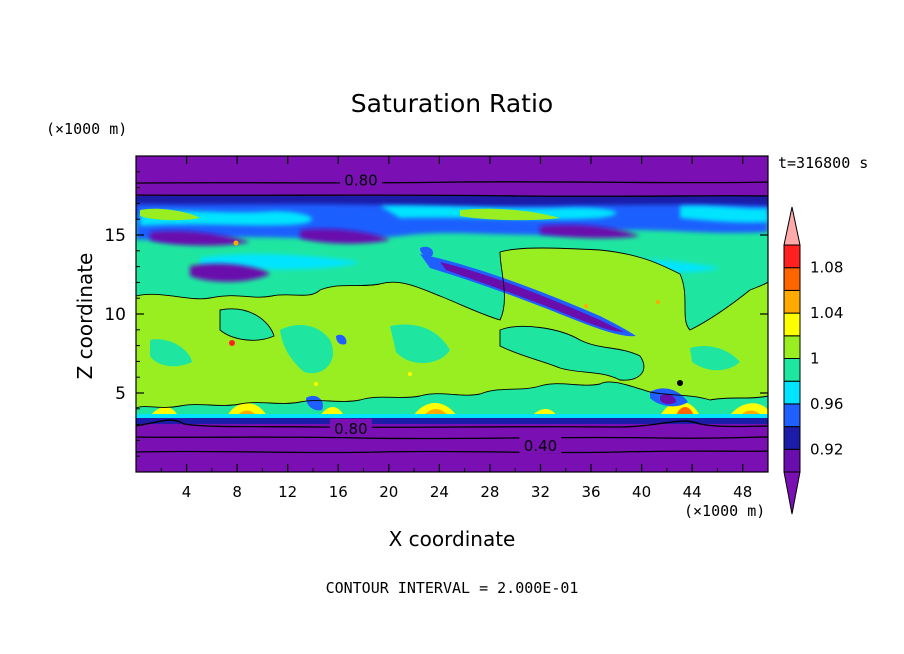 The width and height of the screenshot is (904, 654). What do you see at coordinates (742, 492) in the screenshot?
I see `x-tick-label: 48` at bounding box center [742, 492].